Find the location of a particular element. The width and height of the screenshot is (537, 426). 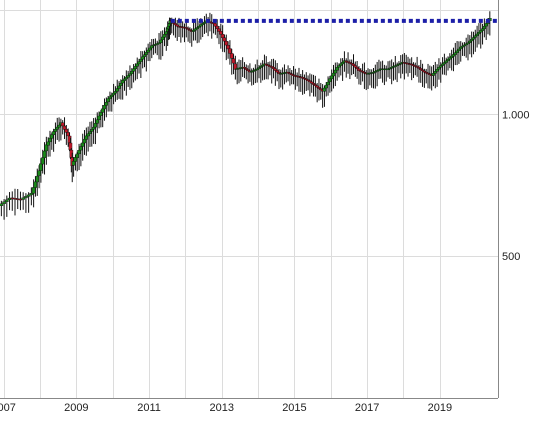

x-tick-label: 2007 is located at coordinates (8, 408).